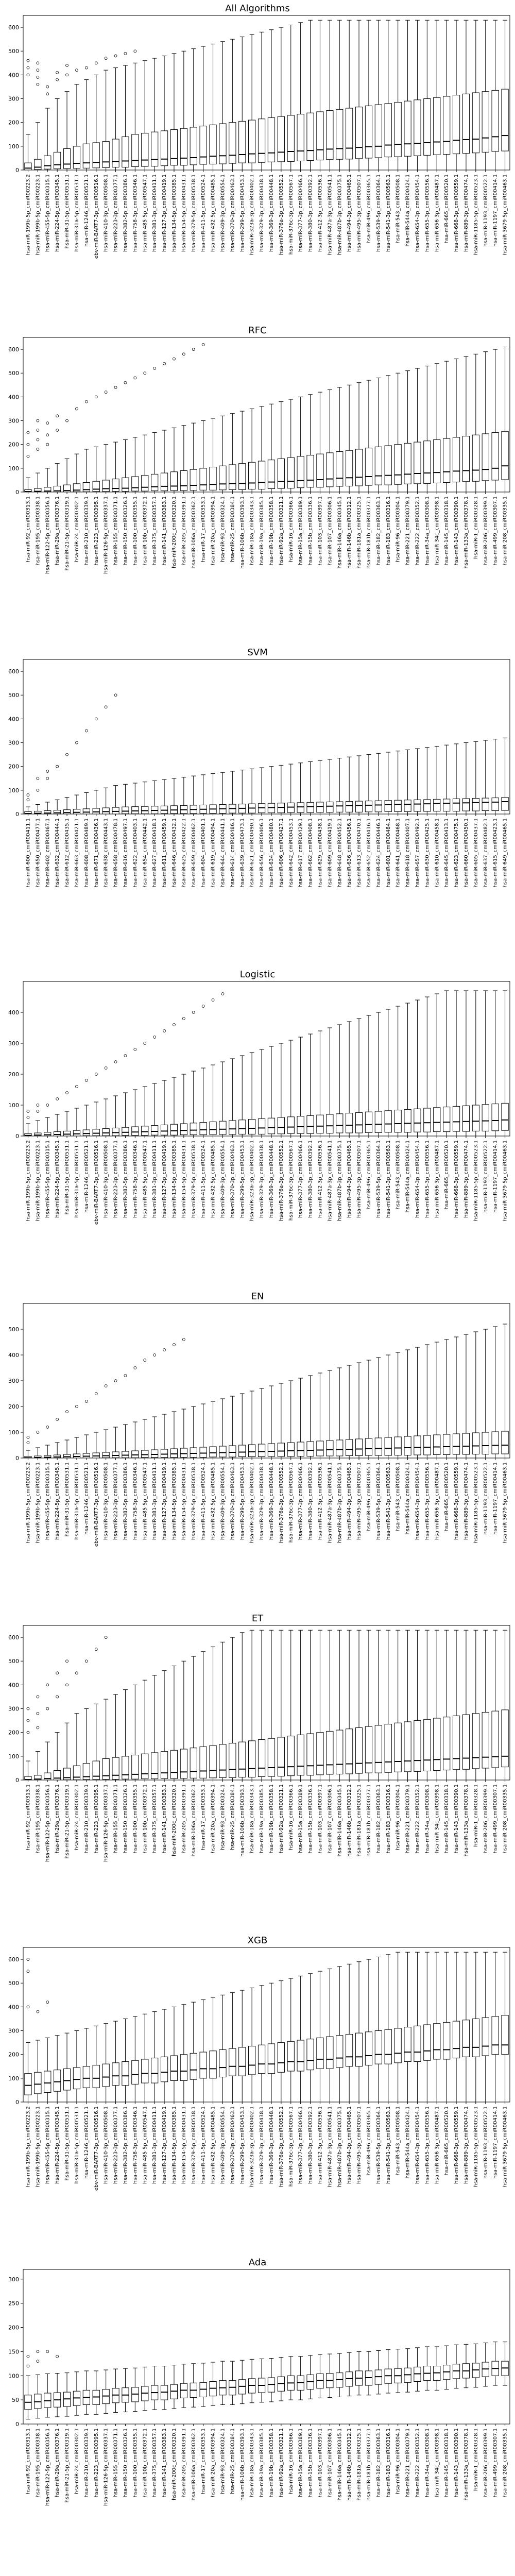  I want to click on x-tick-label: hsa-miR-656-3p_cmiR00487.1, so click(437, 213).